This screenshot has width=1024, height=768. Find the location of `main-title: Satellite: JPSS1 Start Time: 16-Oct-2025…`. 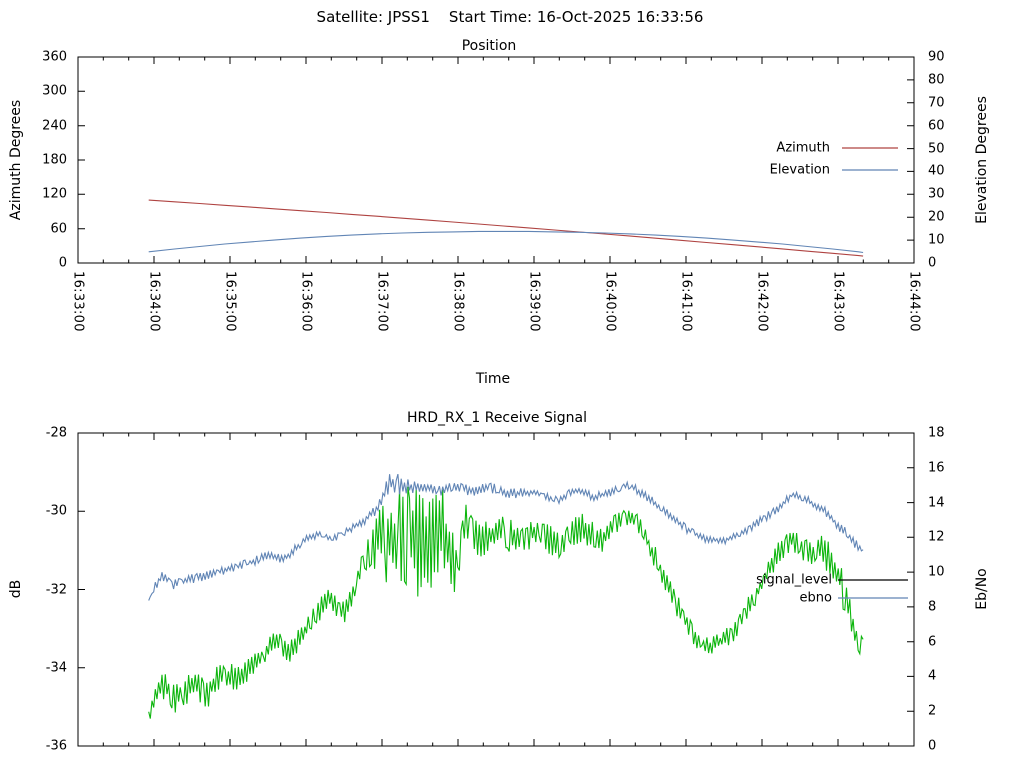

main-title: Satellite: JPSS1 Start Time: 16-Oct-2025… is located at coordinates (510, 17).